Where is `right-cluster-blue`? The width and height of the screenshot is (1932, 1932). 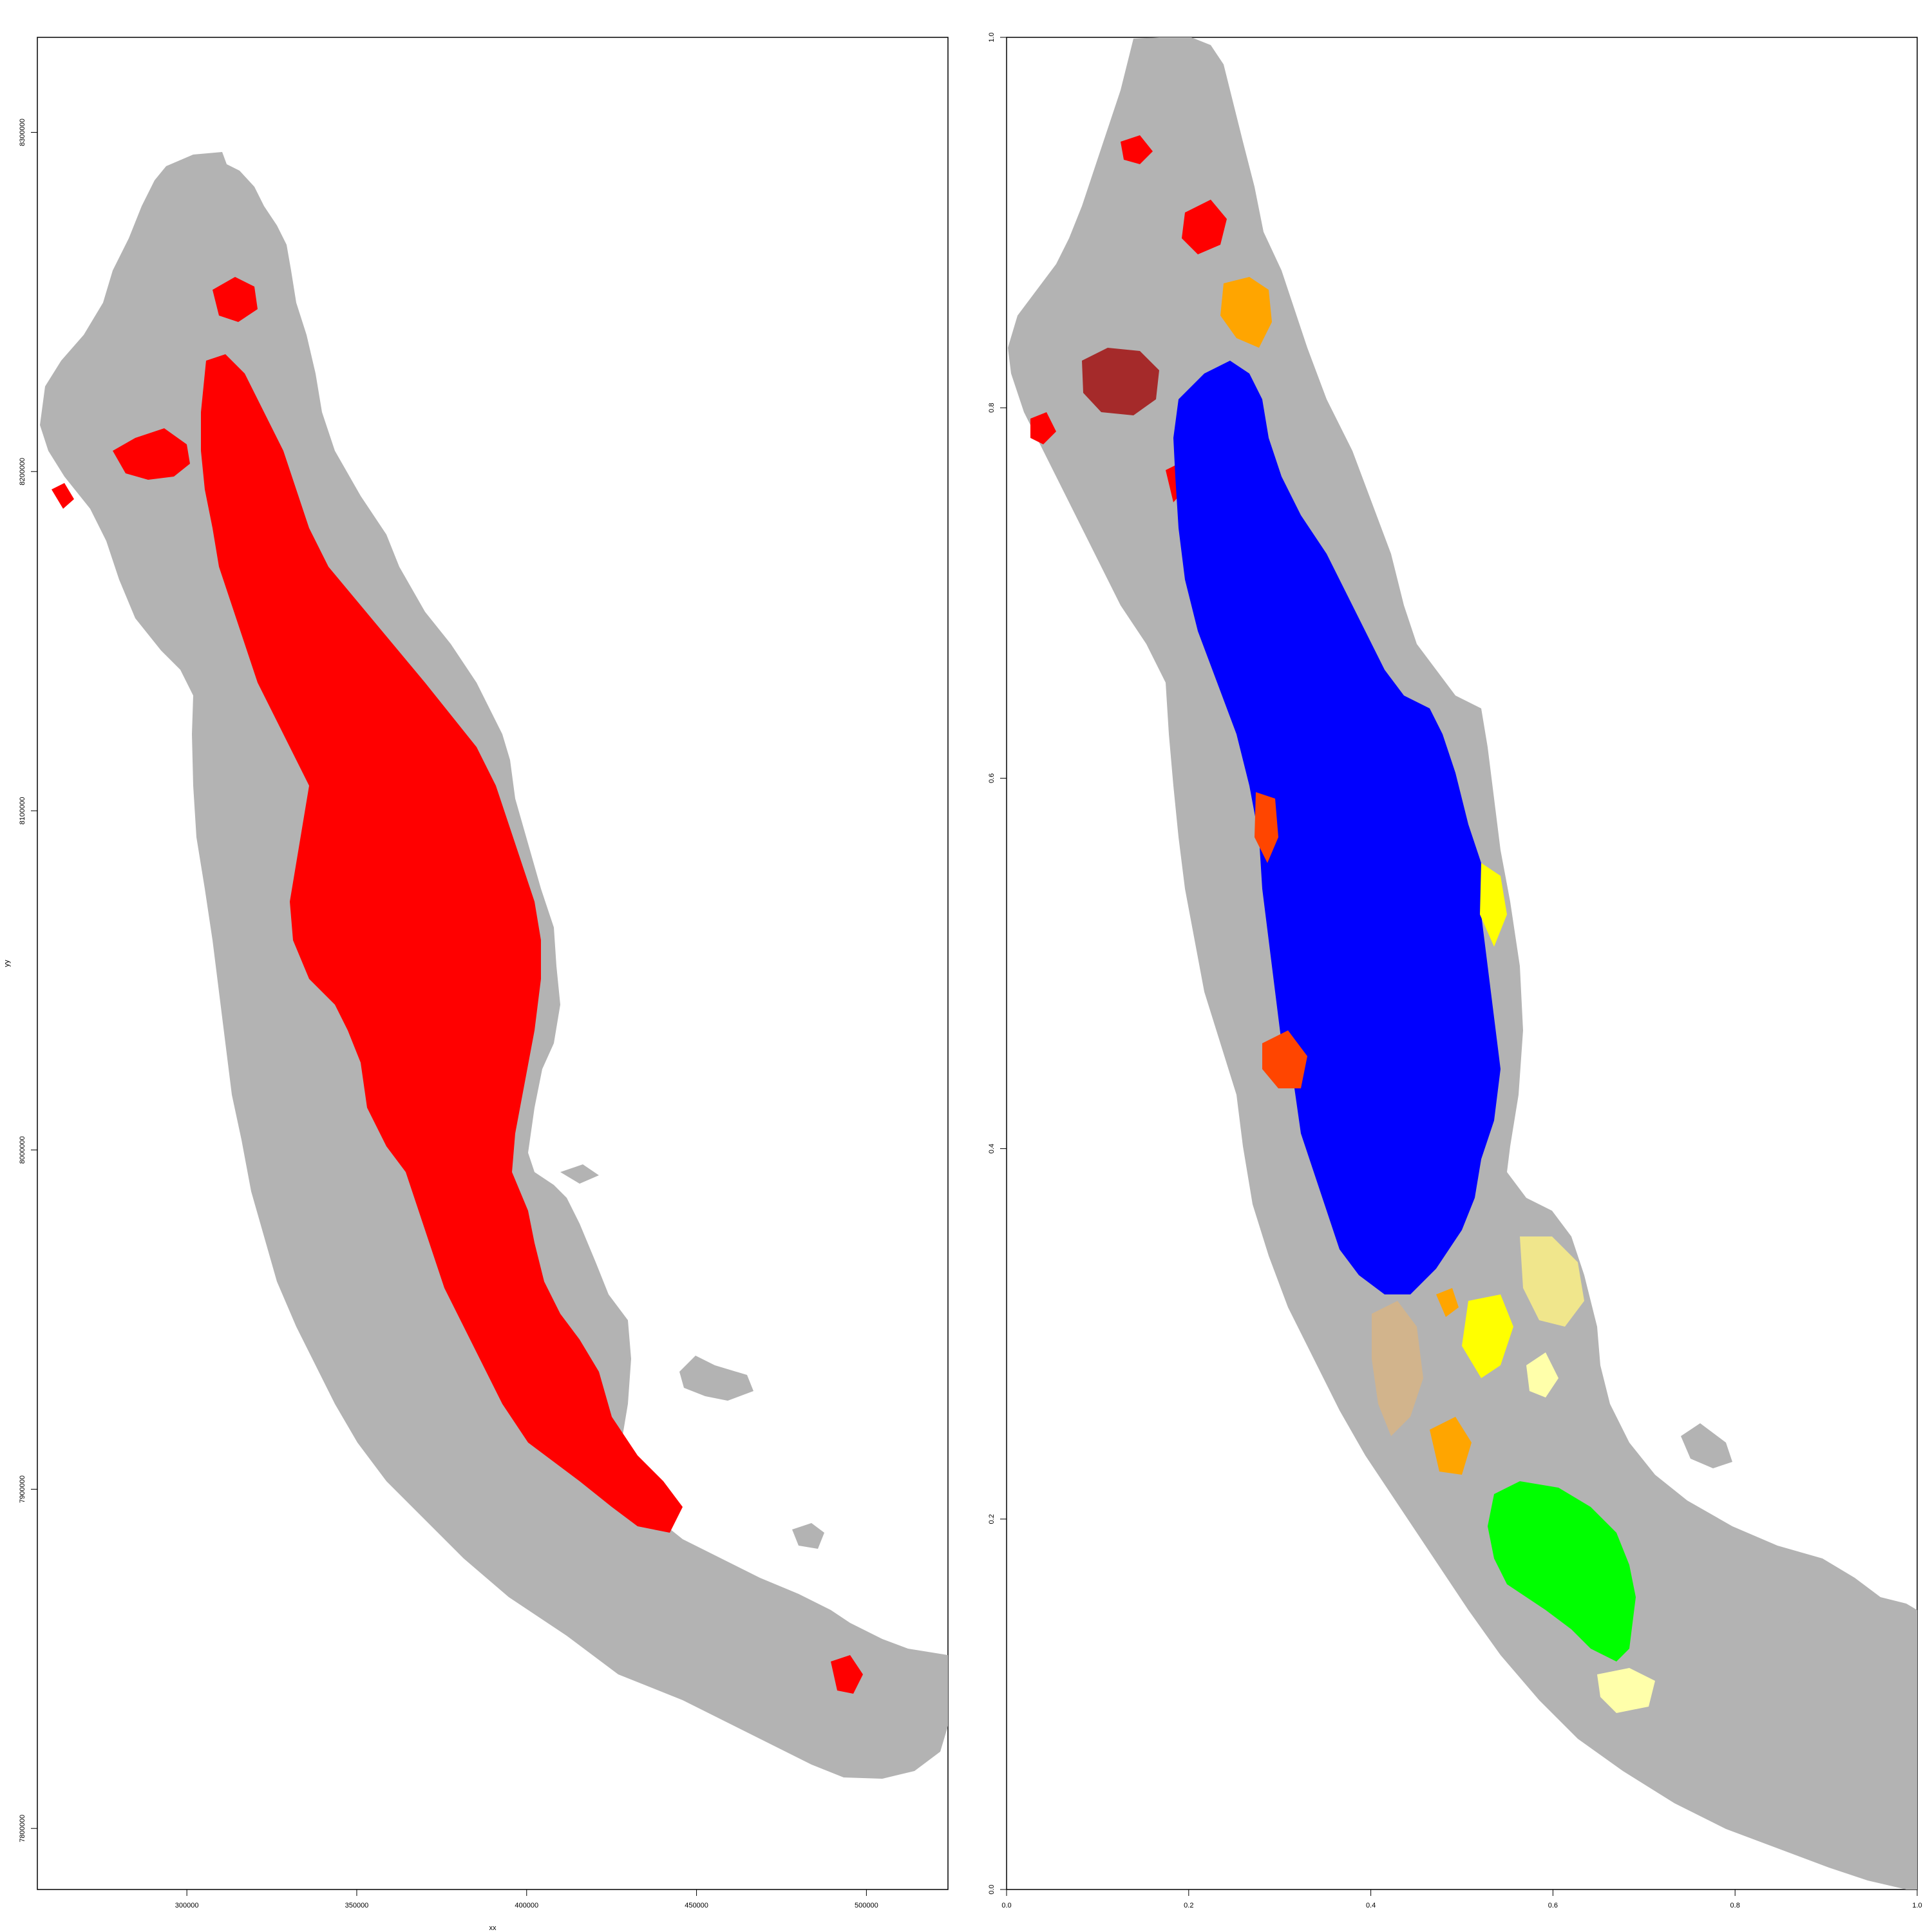 right-cluster-blue is located at coordinates (1337, 827).